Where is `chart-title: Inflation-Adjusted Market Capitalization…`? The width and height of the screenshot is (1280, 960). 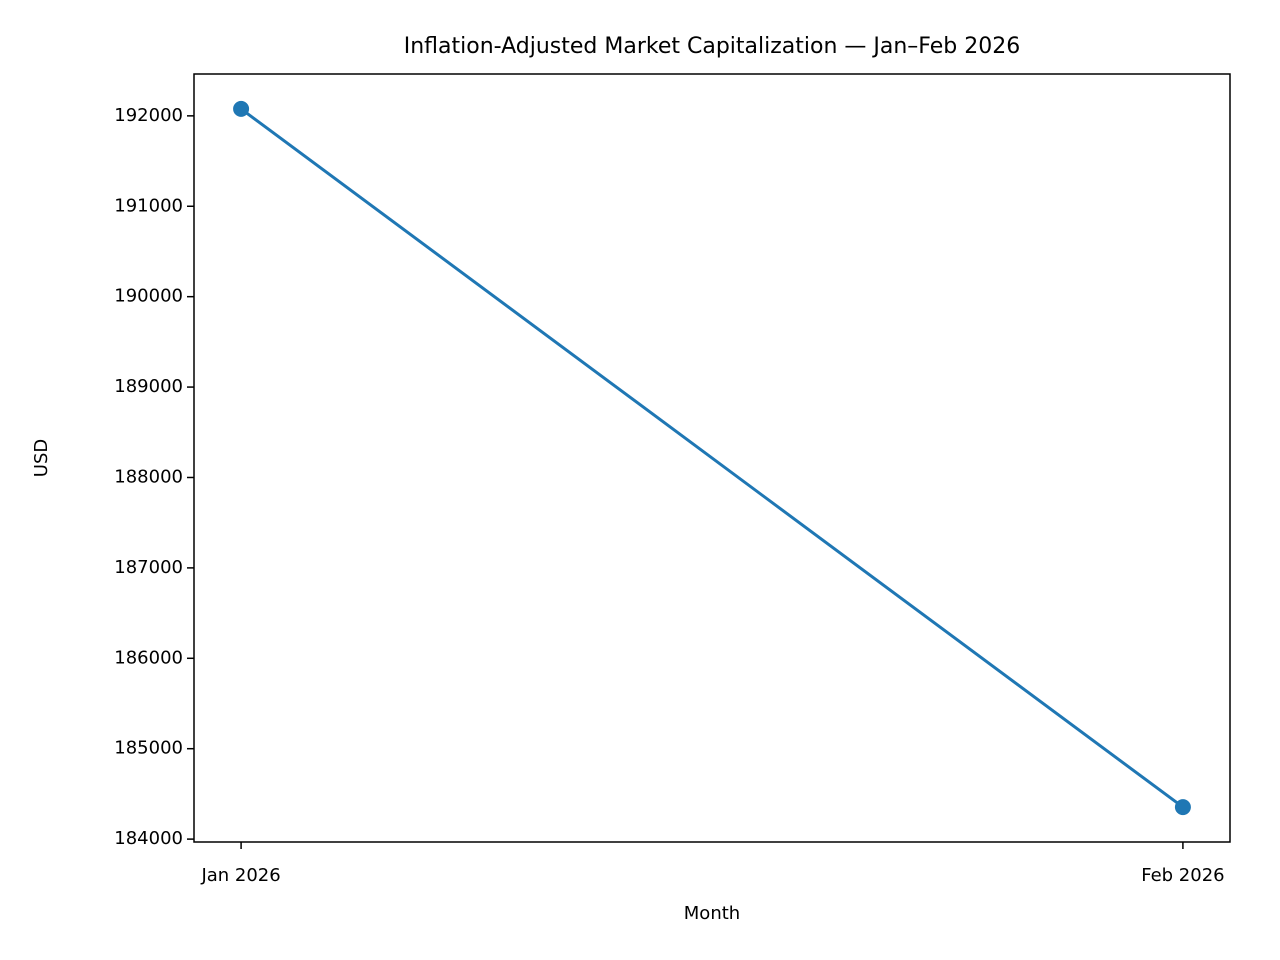
chart-title: Inflation-Adjusted Market Capitalization… is located at coordinates (712, 46).